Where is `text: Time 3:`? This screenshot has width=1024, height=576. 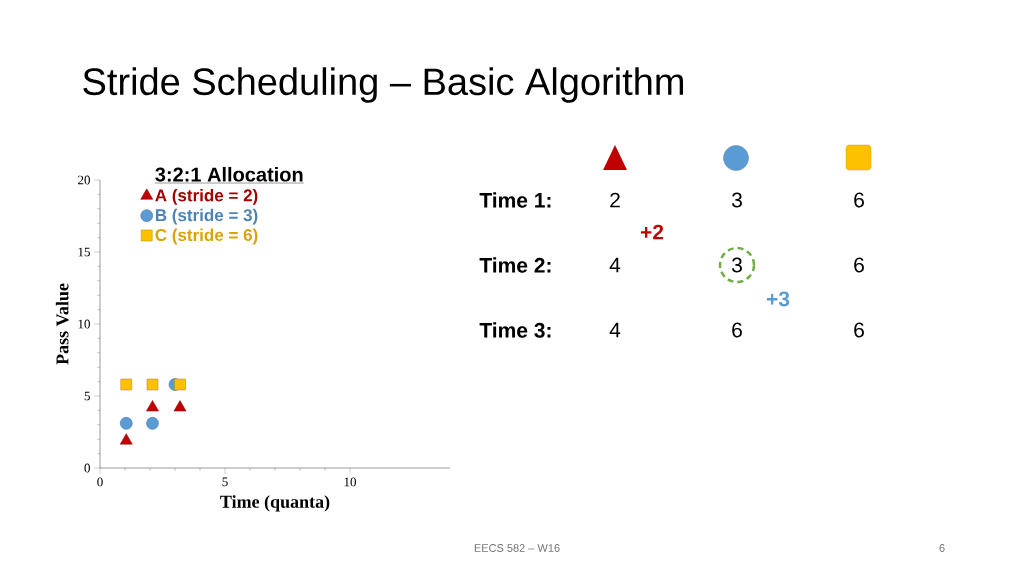 text: Time 3: is located at coordinates (515, 330).